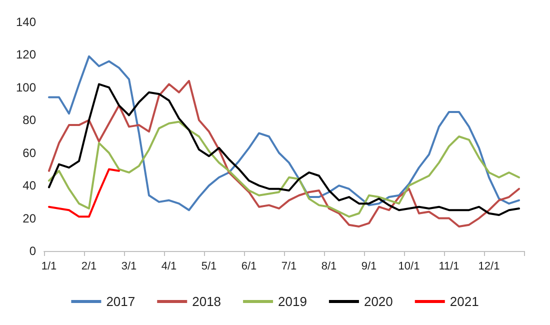 This screenshot has height=325, width=550. I want to click on legend-label: 2021, so click(464, 301).